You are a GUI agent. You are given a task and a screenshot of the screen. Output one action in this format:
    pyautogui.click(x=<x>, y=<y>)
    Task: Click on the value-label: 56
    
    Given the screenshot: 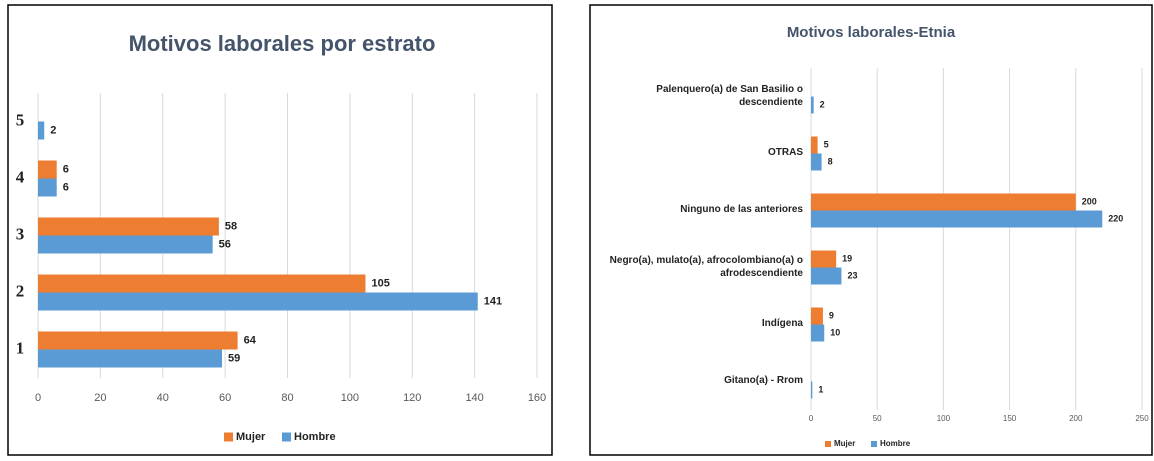 What is the action you would take?
    pyautogui.click(x=225, y=244)
    